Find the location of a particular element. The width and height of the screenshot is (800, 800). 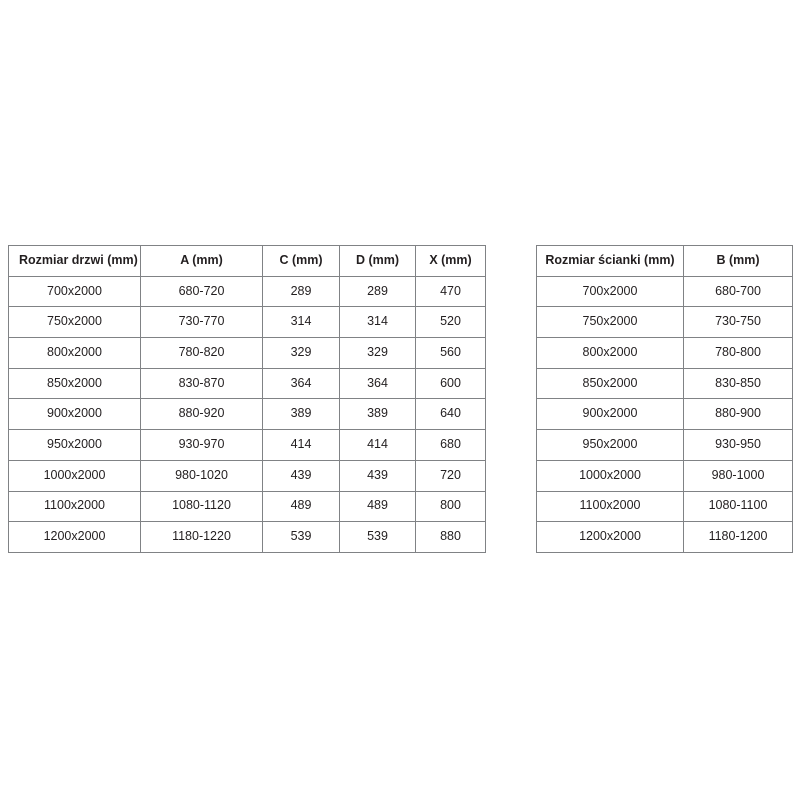

cell-d: 289 is located at coordinates (377, 291).